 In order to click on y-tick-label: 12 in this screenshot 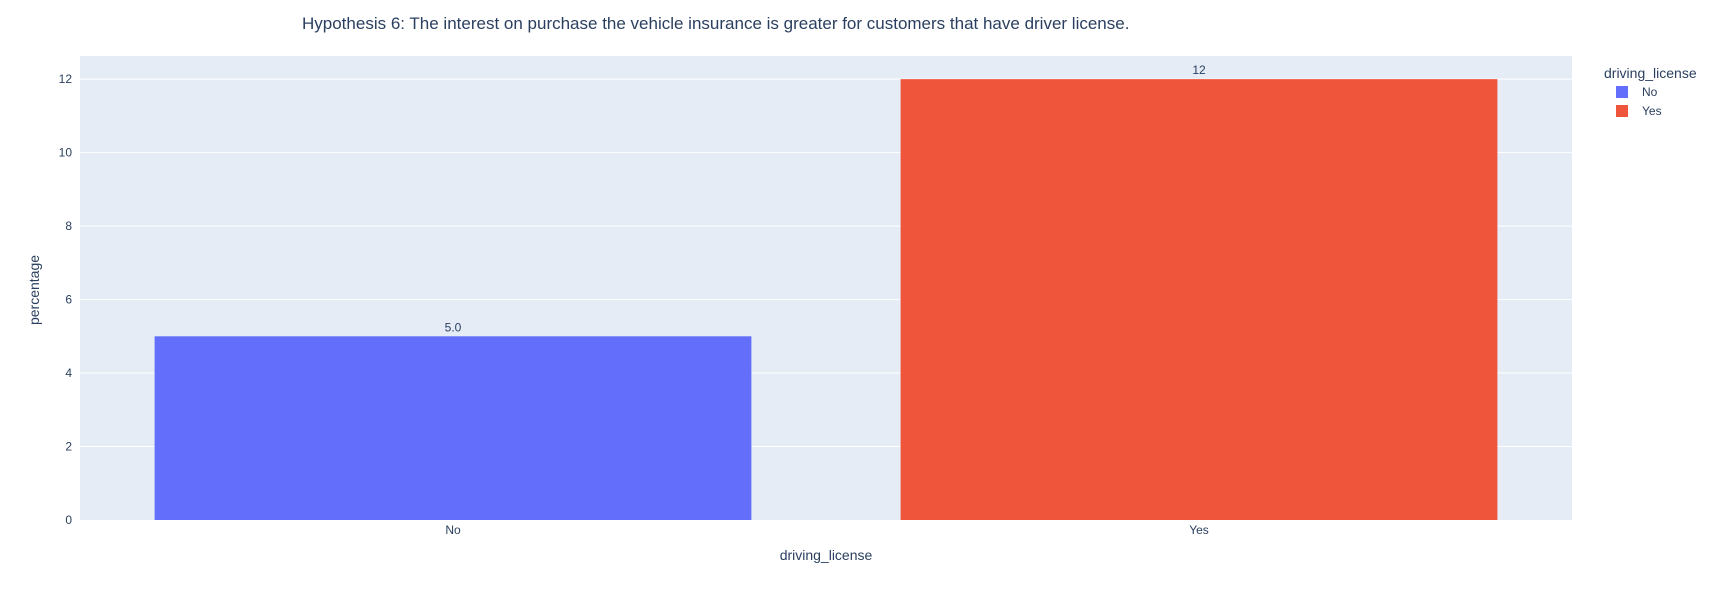, I will do `click(66, 79)`.